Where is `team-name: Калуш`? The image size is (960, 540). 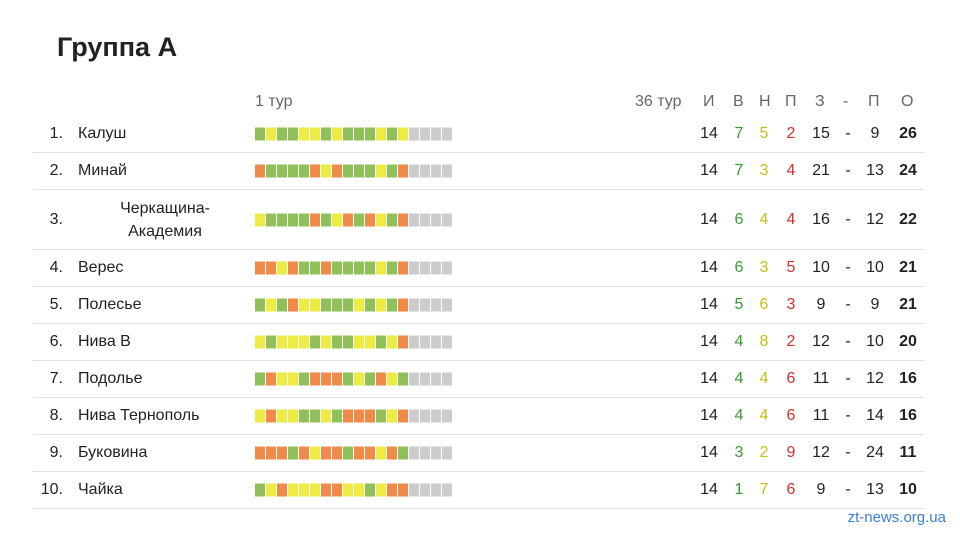 team-name: Калуш is located at coordinates (102, 133).